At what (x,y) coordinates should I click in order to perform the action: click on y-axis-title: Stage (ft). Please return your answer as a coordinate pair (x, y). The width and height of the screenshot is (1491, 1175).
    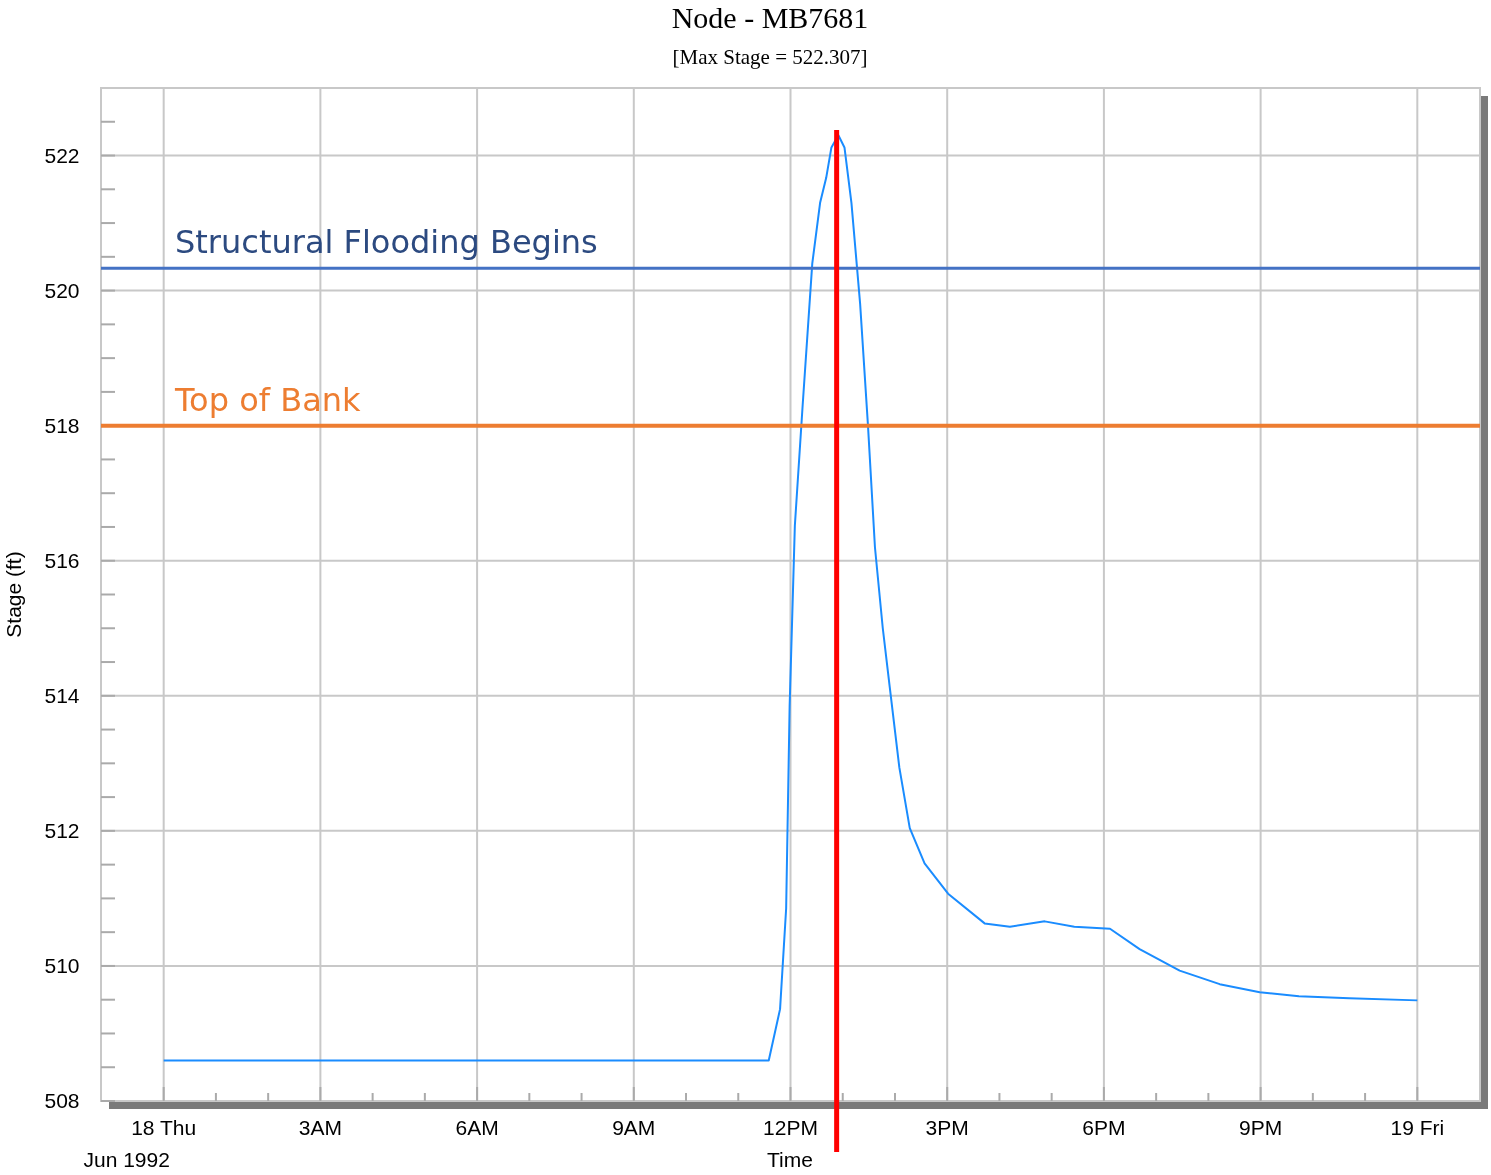
    Looking at the image, I should click on (13, 594).